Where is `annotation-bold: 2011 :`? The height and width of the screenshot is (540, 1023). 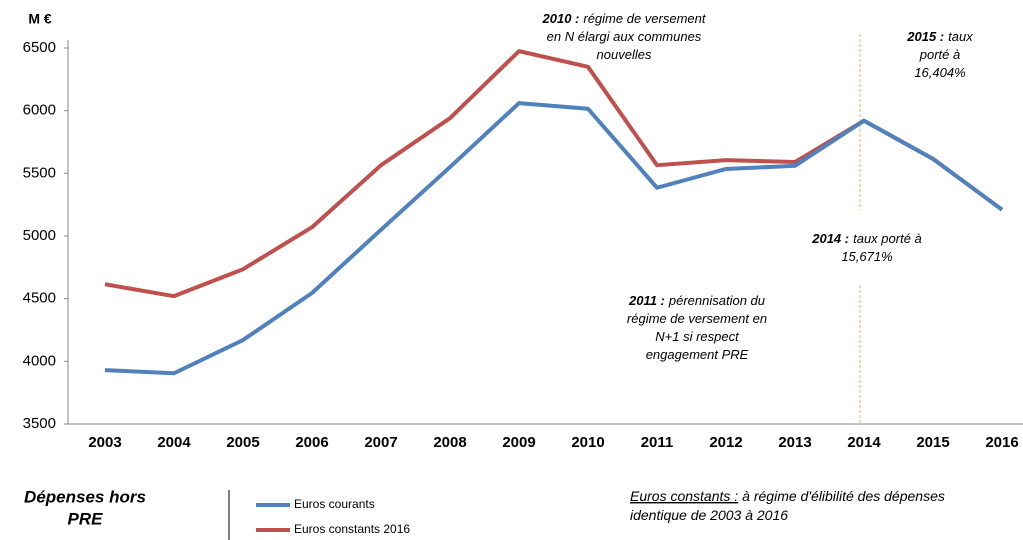 annotation-bold: 2011 : is located at coordinates (646, 300).